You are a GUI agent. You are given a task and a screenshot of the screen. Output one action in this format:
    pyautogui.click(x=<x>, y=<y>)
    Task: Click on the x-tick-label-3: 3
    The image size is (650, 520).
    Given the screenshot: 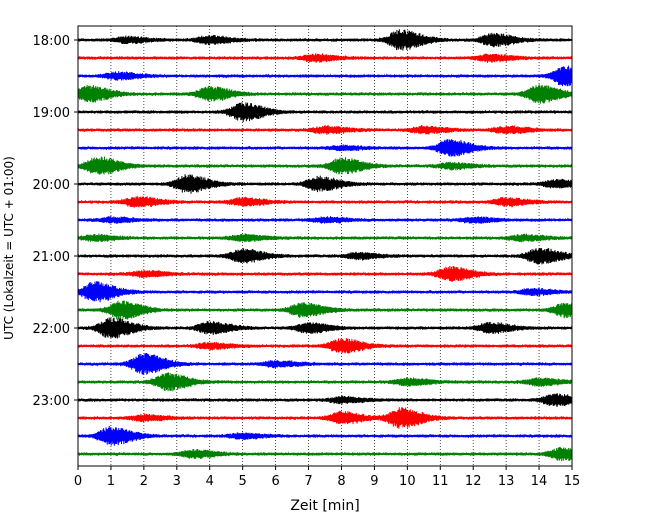 What is the action you would take?
    pyautogui.click(x=177, y=481)
    